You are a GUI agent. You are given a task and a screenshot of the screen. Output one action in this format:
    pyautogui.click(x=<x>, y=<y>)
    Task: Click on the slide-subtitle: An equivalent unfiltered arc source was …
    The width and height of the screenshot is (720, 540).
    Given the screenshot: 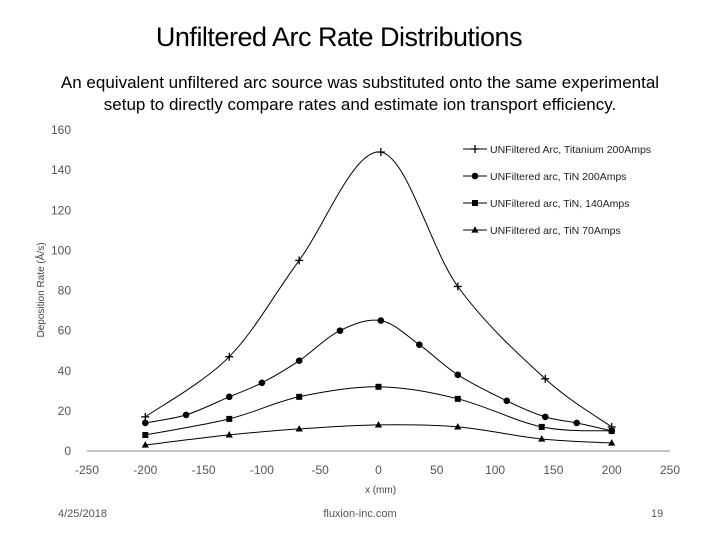 What is the action you would take?
    pyautogui.click(x=360, y=94)
    